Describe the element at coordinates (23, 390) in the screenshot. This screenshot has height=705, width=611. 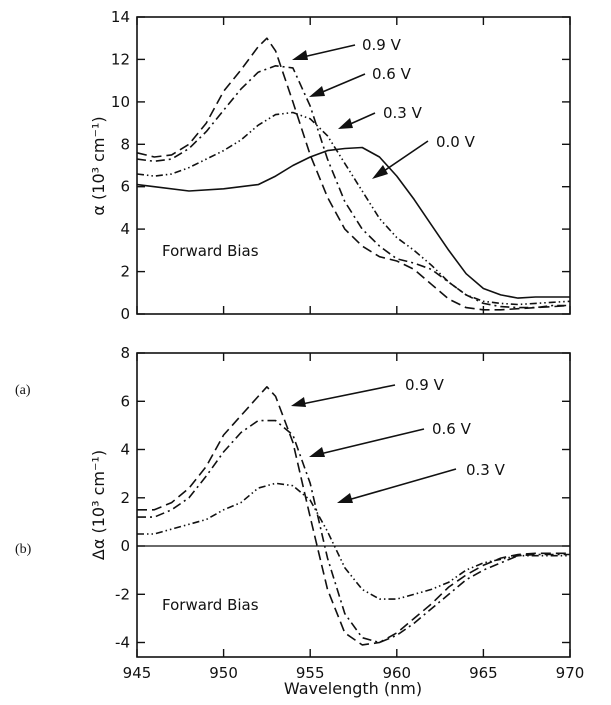
I see `panel-a-tag: (a)` at that location.